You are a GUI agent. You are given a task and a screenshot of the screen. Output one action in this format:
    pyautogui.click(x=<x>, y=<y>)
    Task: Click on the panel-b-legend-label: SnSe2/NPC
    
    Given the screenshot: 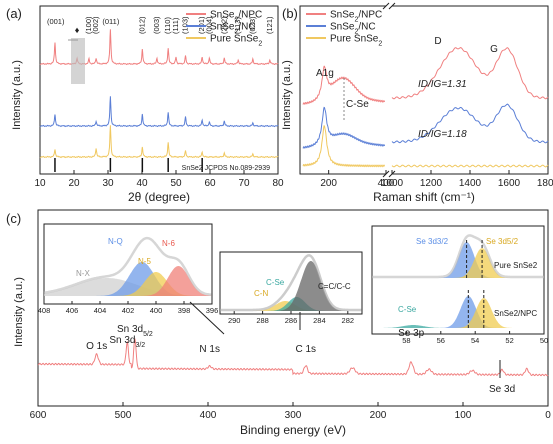 What is the action you would take?
    pyautogui.click(x=356, y=17)
    